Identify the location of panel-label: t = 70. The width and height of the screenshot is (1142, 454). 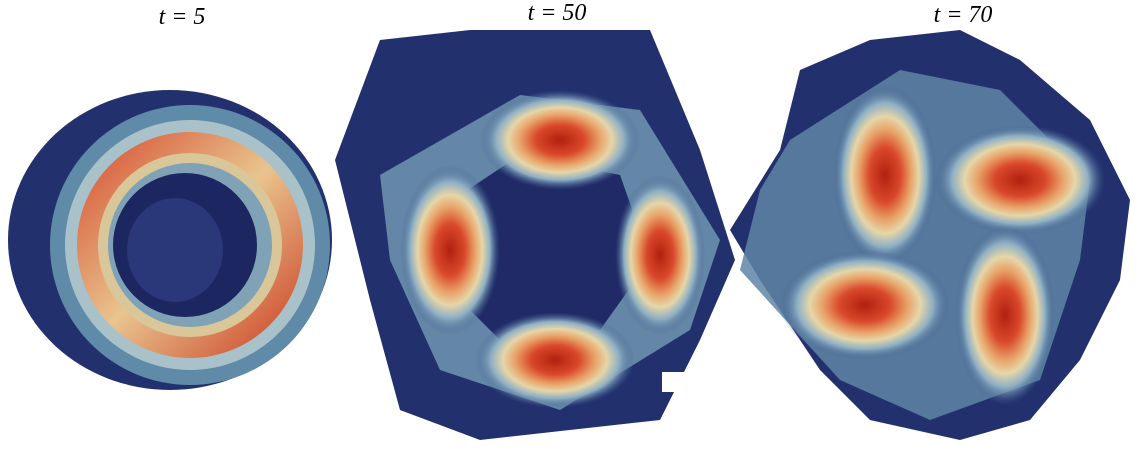
(963, 15).